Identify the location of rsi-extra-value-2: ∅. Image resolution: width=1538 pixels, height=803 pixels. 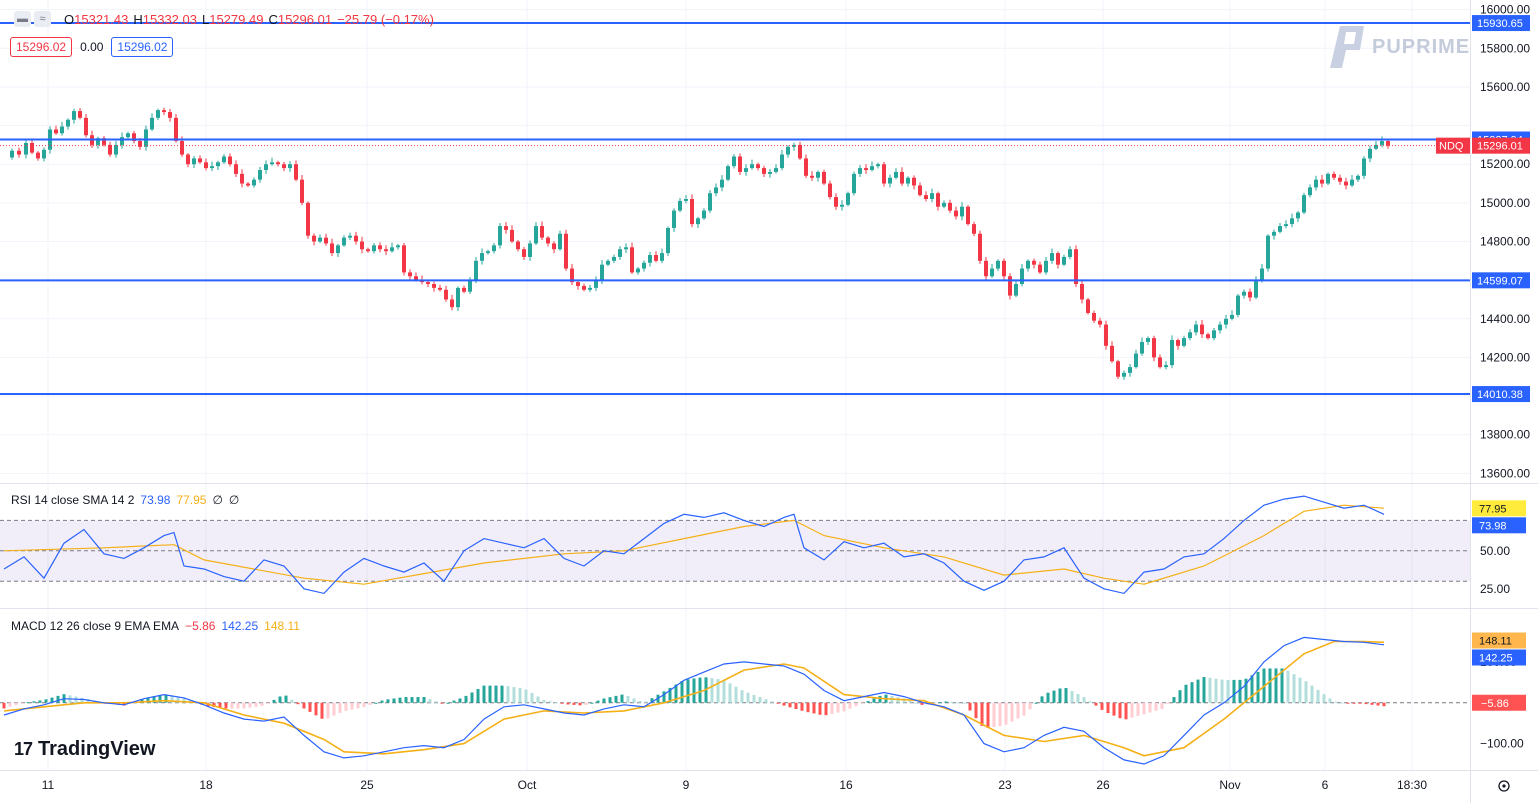
(234, 500).